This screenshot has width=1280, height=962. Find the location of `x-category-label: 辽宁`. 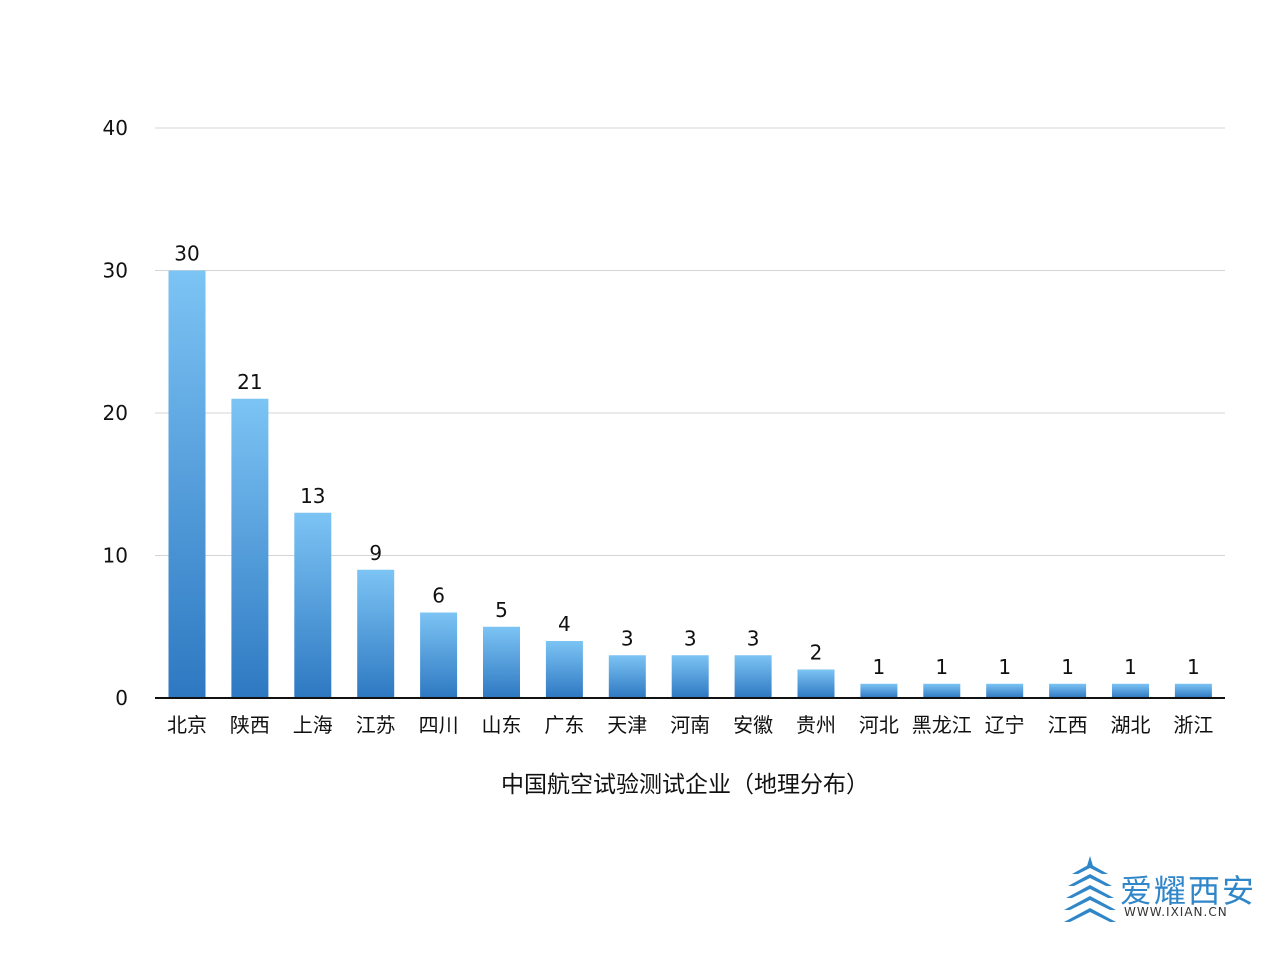

x-category-label: 辽宁 is located at coordinates (1005, 725).